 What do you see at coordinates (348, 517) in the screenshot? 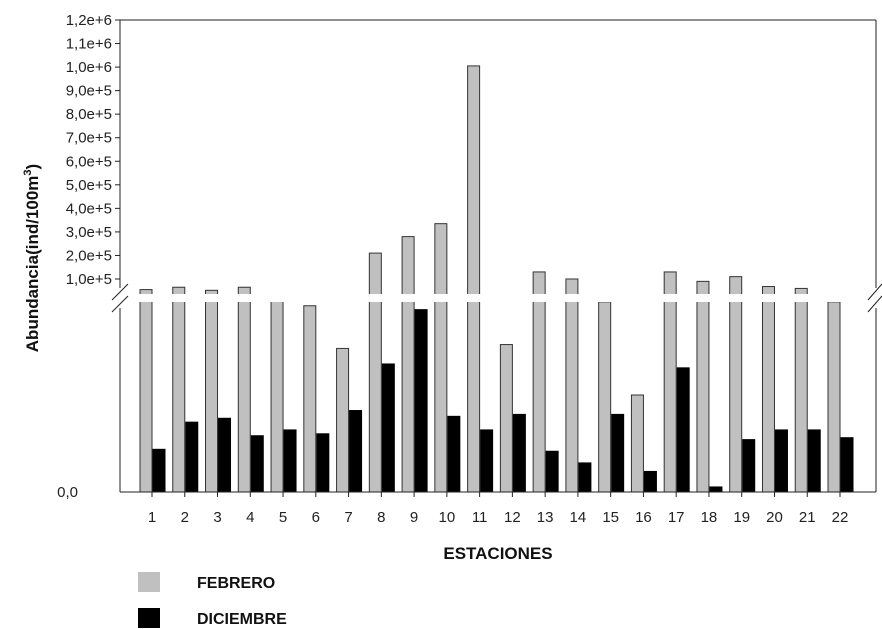
I see `x-tick-label-7: 7` at bounding box center [348, 517].